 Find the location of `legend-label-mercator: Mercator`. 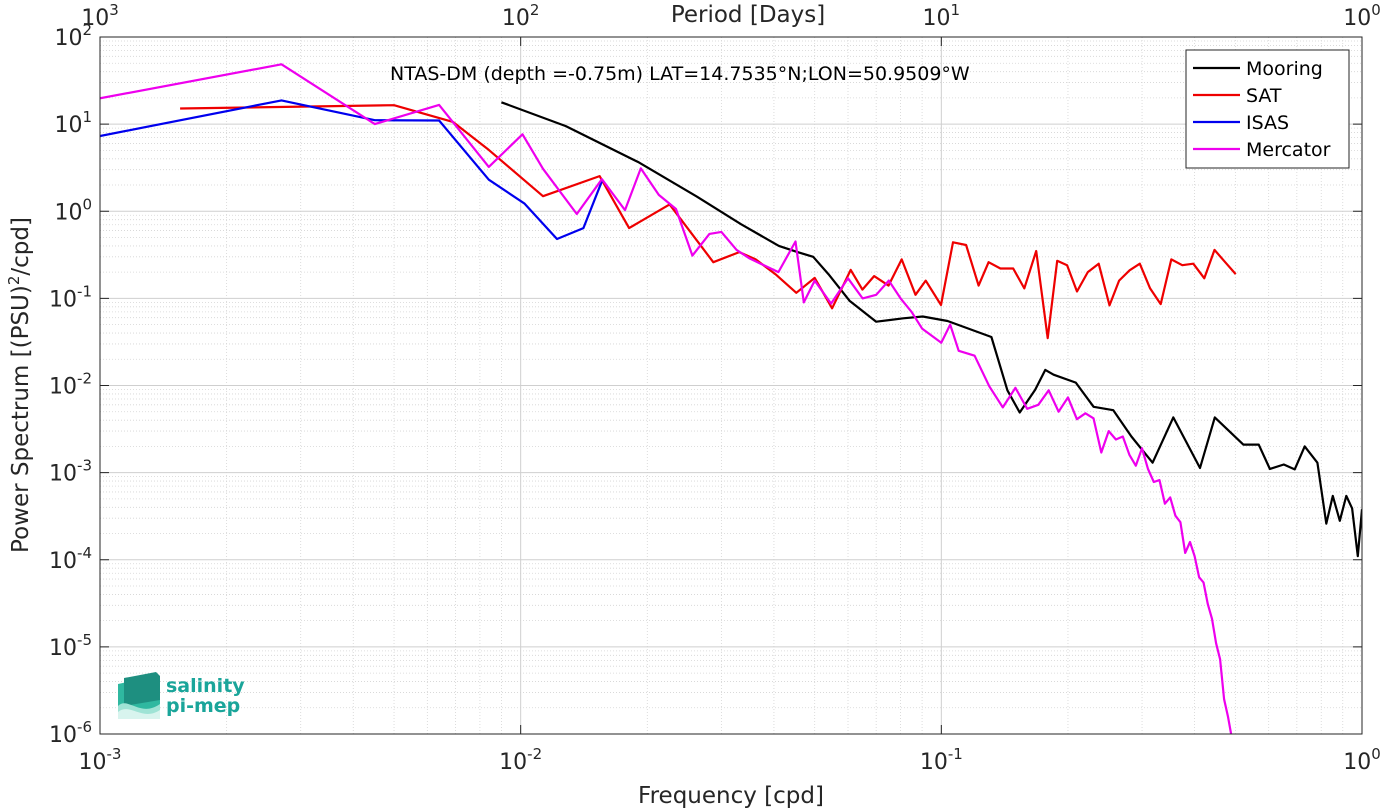

legend-label-mercator: Mercator is located at coordinates (1288, 150).